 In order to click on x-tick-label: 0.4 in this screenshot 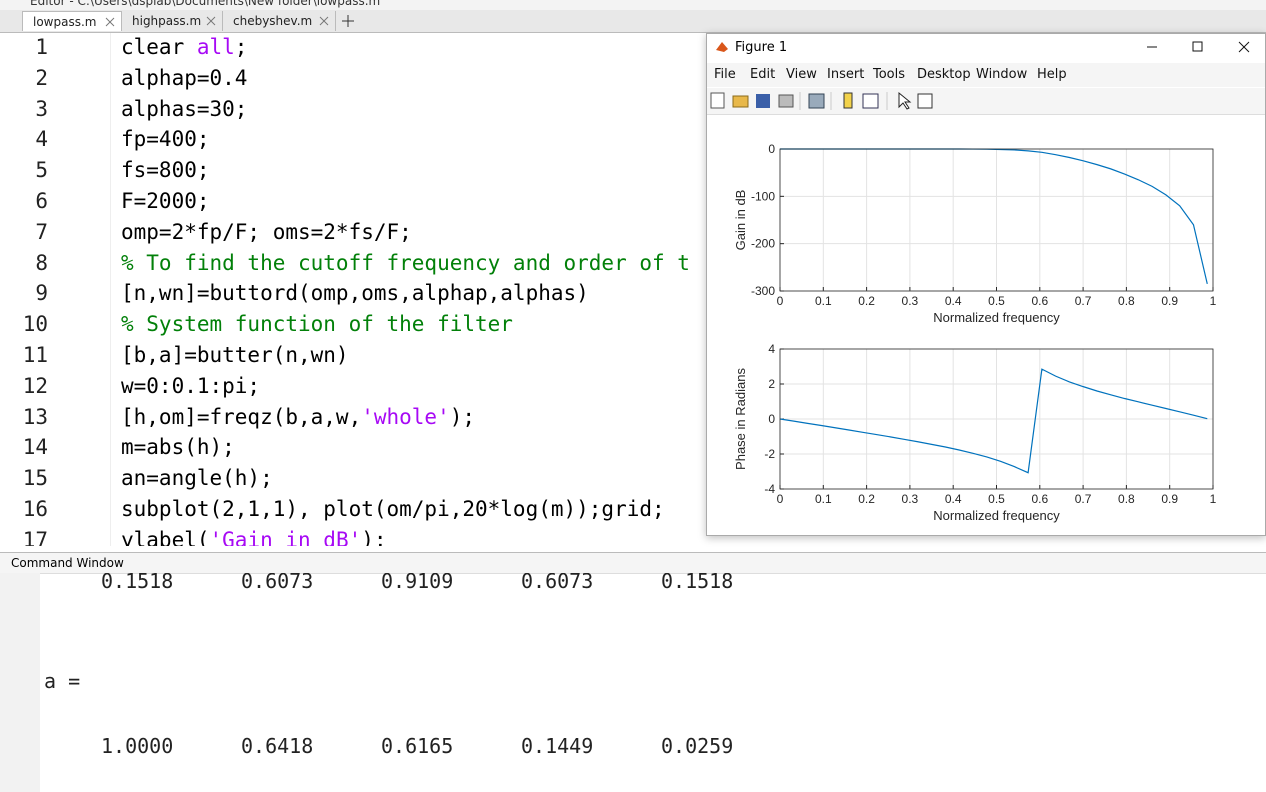, I will do `click(953, 301)`.